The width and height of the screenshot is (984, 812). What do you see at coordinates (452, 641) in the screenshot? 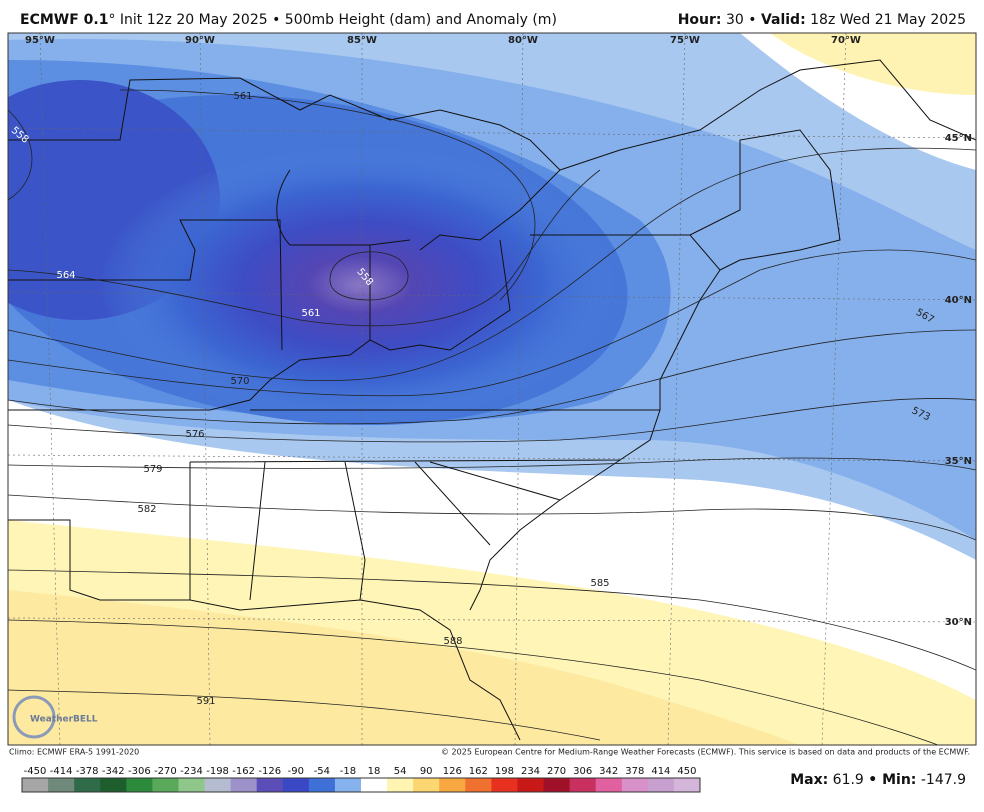
I see `contour-label: 588` at bounding box center [452, 641].